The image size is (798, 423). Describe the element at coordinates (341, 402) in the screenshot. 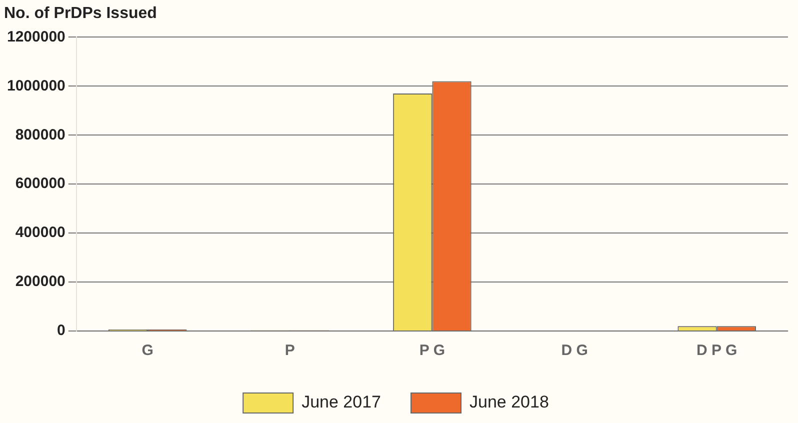

I see `legend-label: June 2017` at that location.